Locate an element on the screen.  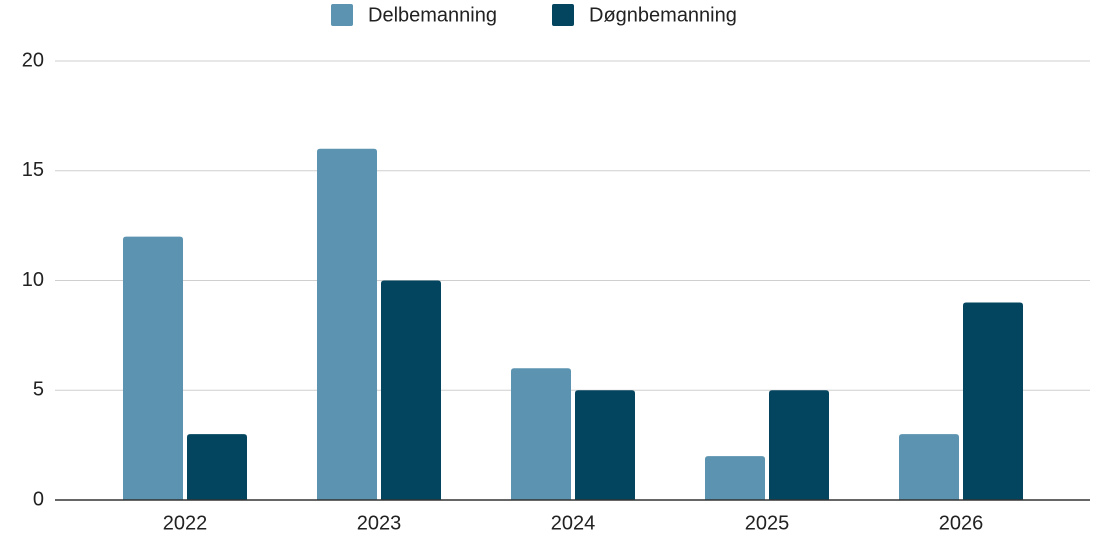
y-tick-label: 15 is located at coordinates (33, 170).